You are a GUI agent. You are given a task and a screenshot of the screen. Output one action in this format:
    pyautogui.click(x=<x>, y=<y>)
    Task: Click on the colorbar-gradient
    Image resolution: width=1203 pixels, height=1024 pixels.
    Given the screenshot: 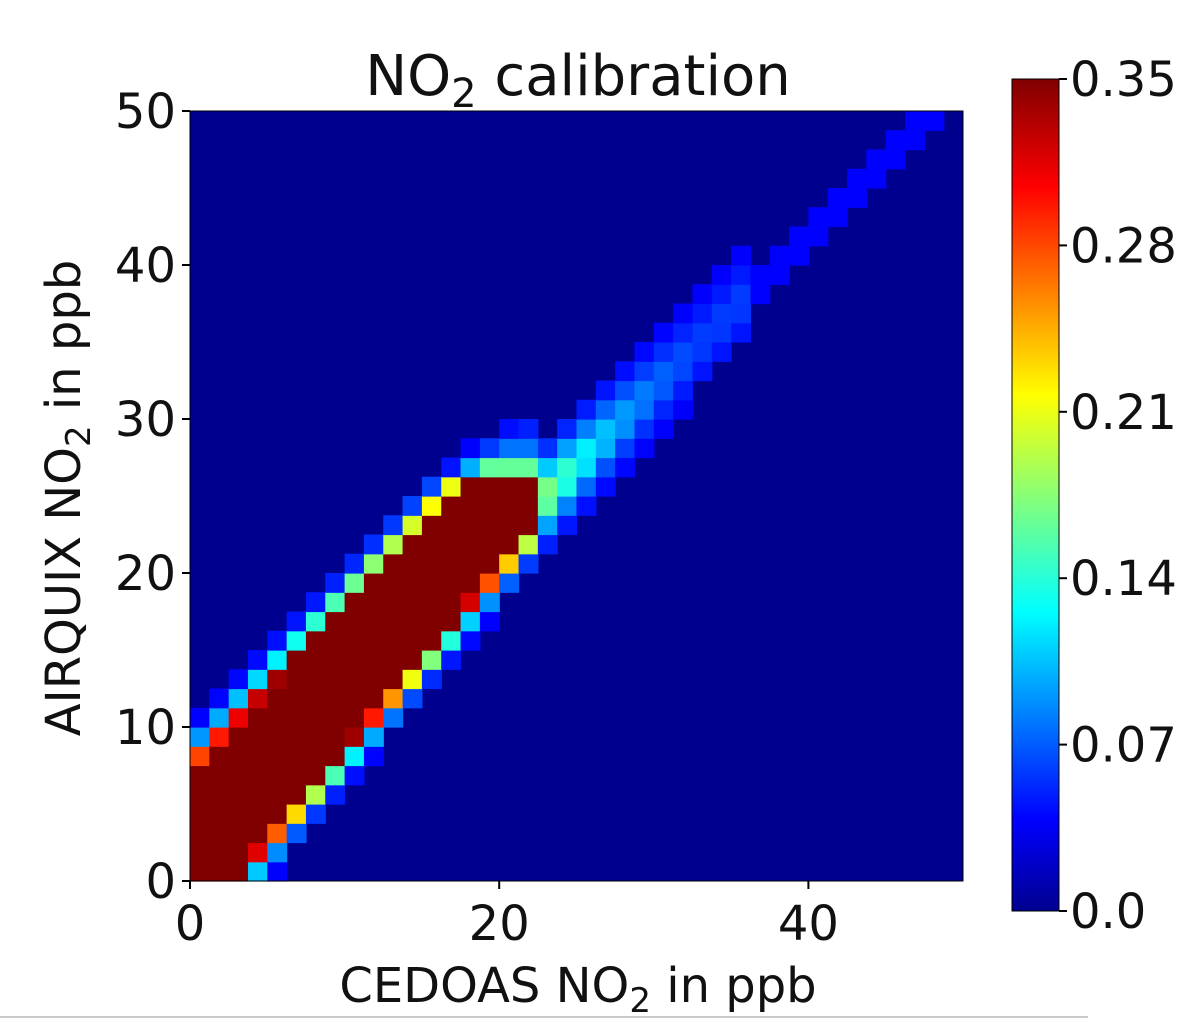 What is the action you would take?
    pyautogui.click(x=1035, y=495)
    